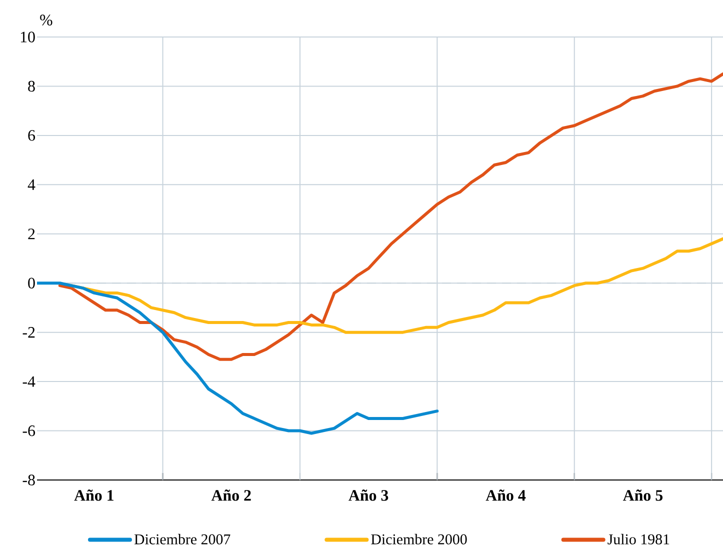  I want to click on y-tick-label: -4, so click(29, 381).